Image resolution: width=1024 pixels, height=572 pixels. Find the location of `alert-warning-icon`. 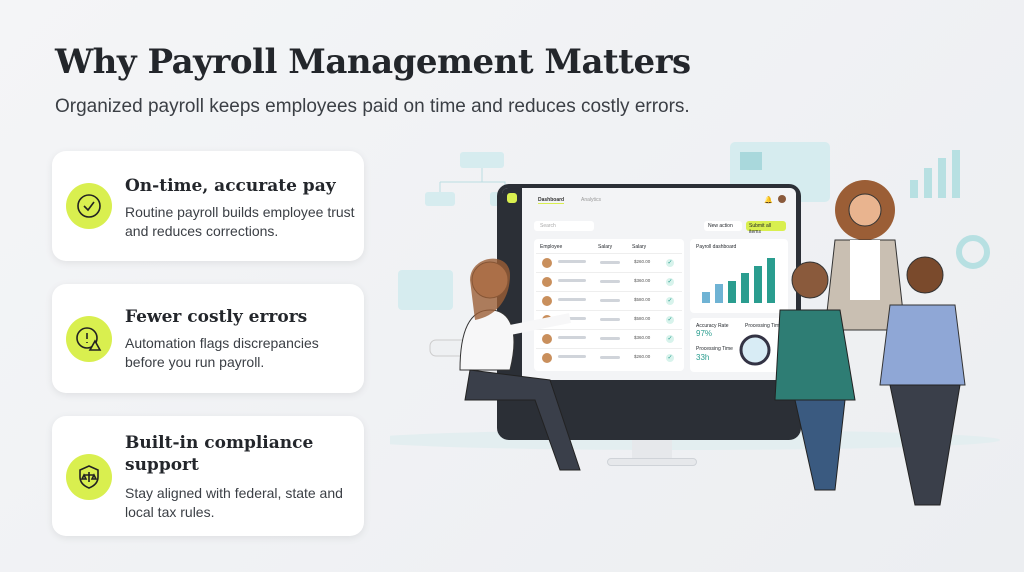

alert-warning-icon is located at coordinates (89, 339).